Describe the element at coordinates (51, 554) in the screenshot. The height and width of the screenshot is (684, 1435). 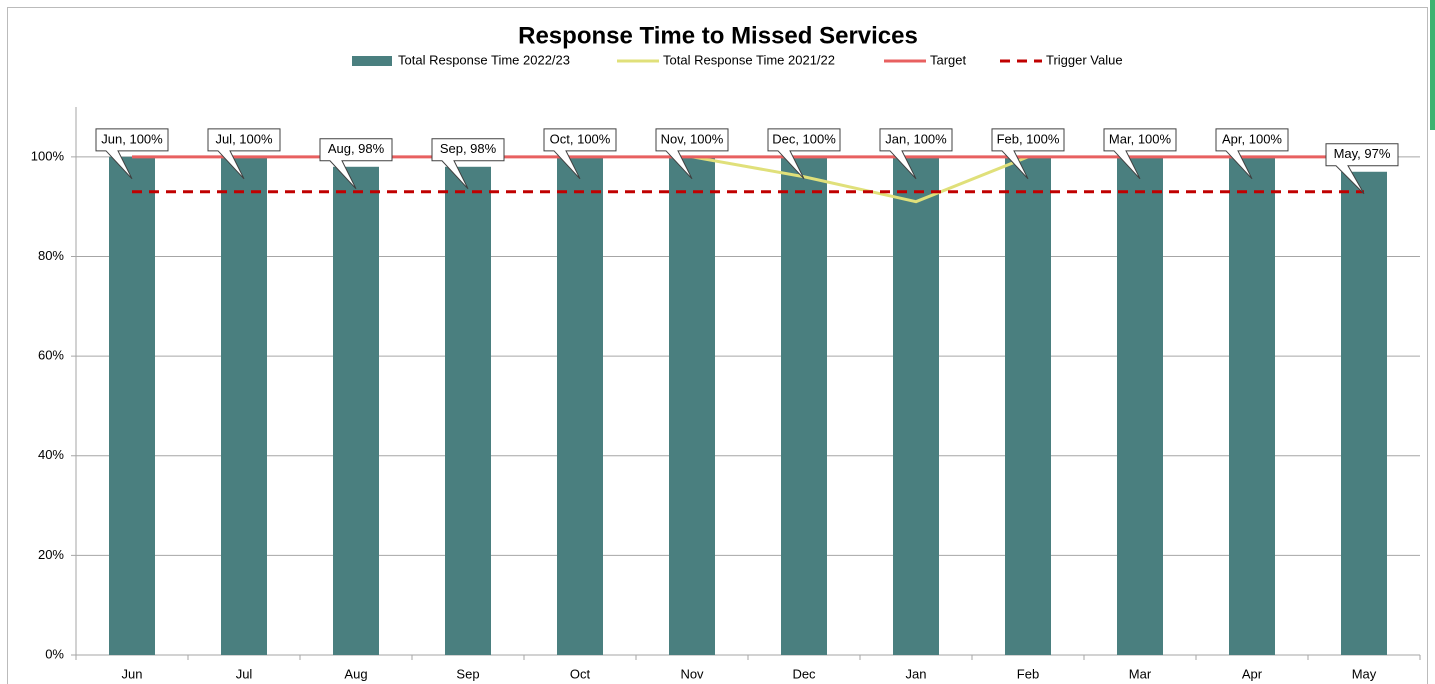
I see `y-tick-label: 20%` at that location.